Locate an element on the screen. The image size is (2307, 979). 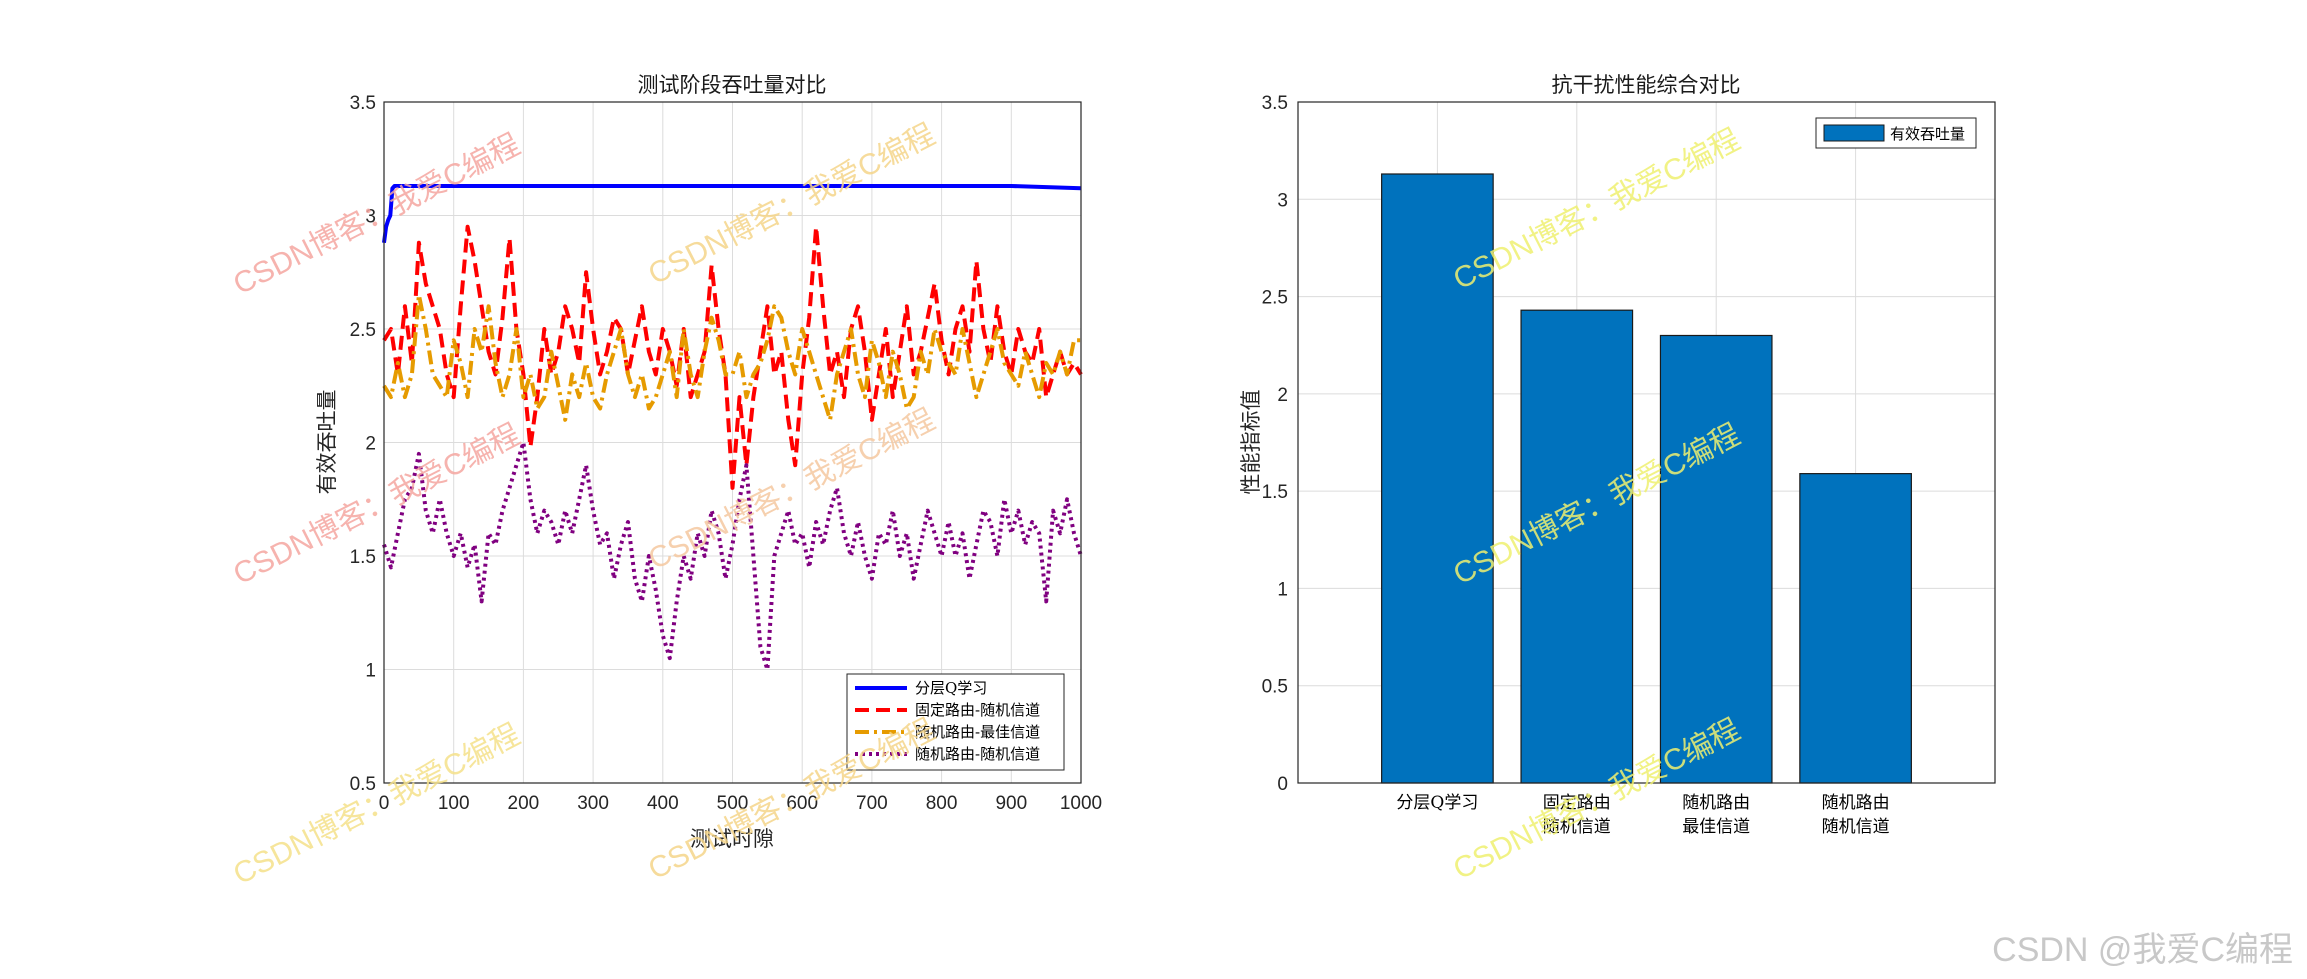
x-tick-label: 200 is located at coordinates (524, 803).